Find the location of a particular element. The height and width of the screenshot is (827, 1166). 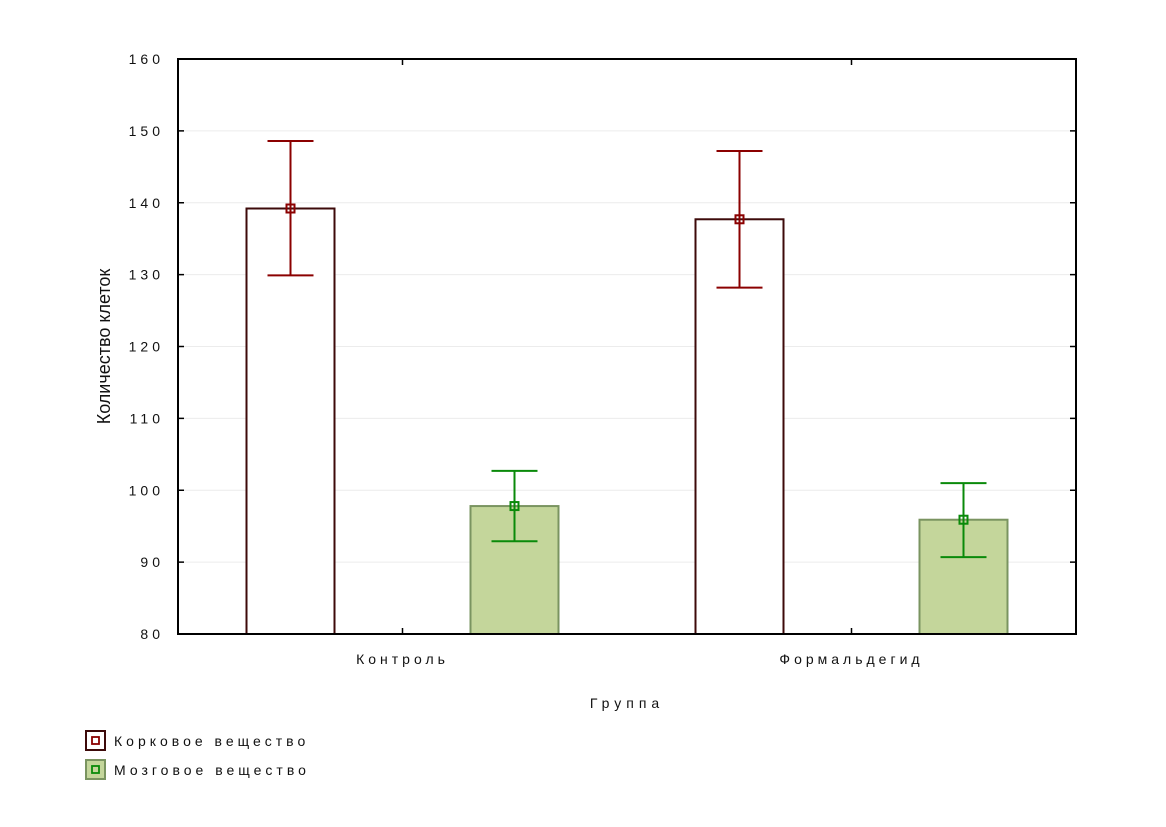

x-axis-title: Группа is located at coordinates (627, 703).